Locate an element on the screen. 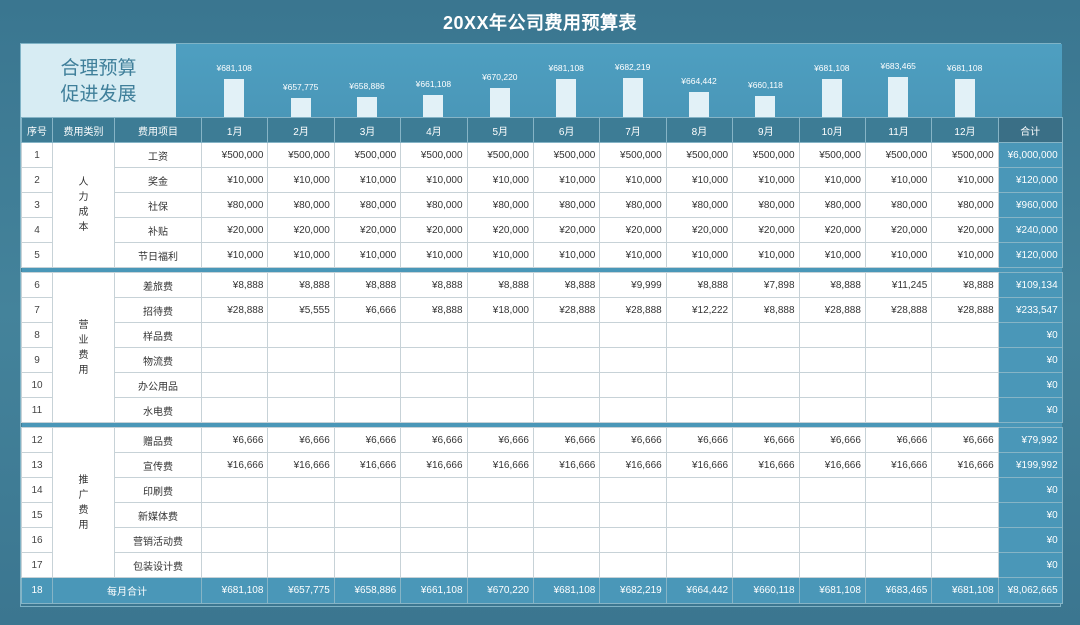  expense-item: 水电费 is located at coordinates (158, 410).